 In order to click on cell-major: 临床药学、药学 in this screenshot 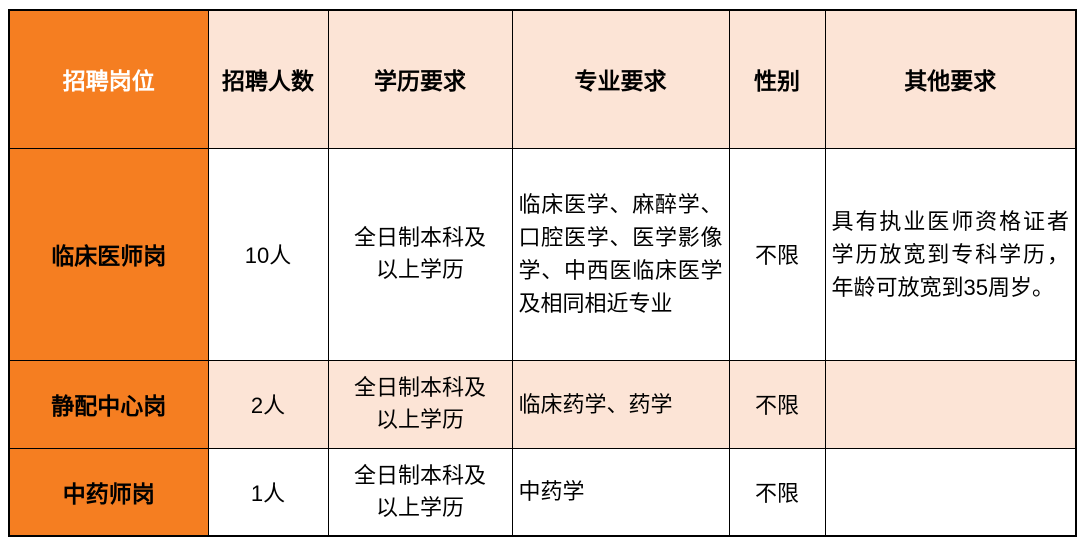, I will do `click(620, 404)`.